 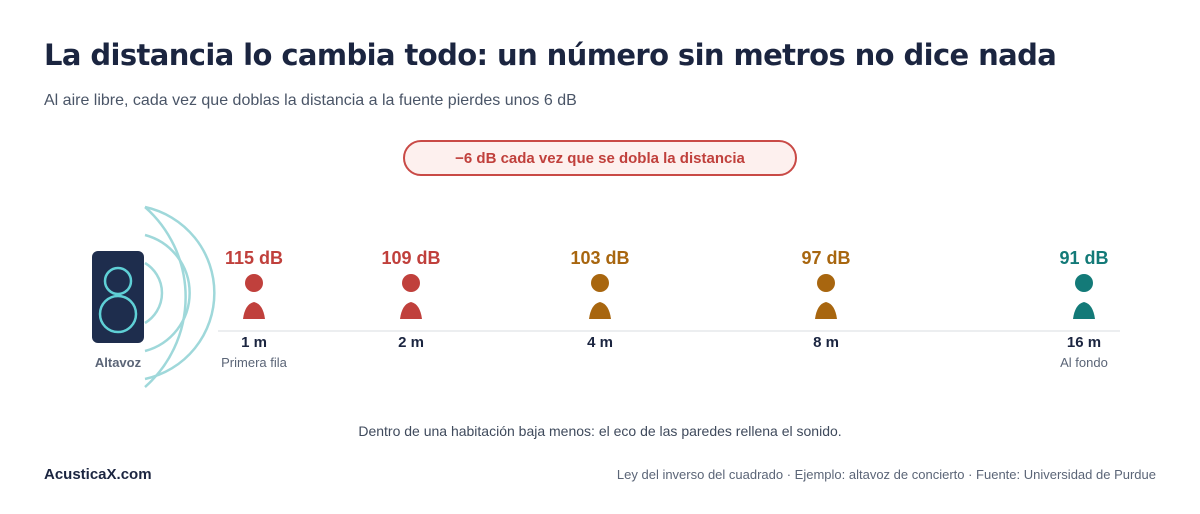 What do you see at coordinates (669, 296) in the screenshot?
I see `listeners` at bounding box center [669, 296].